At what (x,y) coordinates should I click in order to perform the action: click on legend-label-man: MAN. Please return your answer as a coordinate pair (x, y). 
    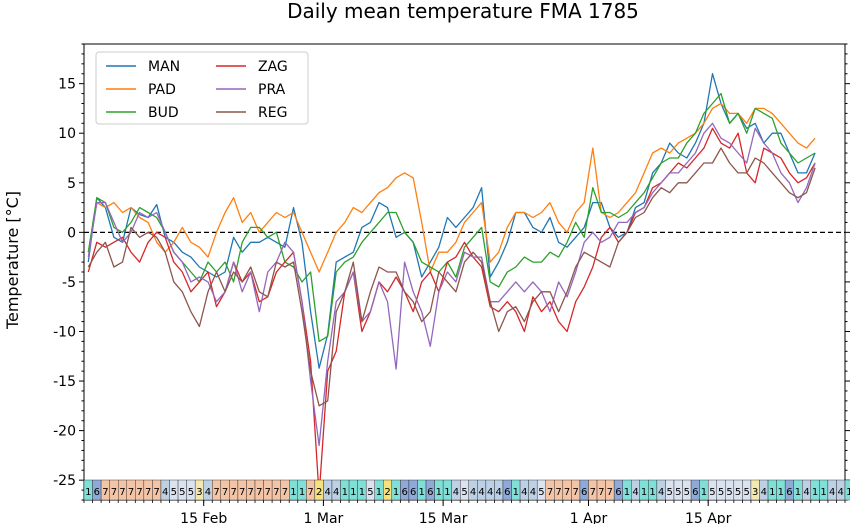
    Looking at the image, I should click on (164, 67).